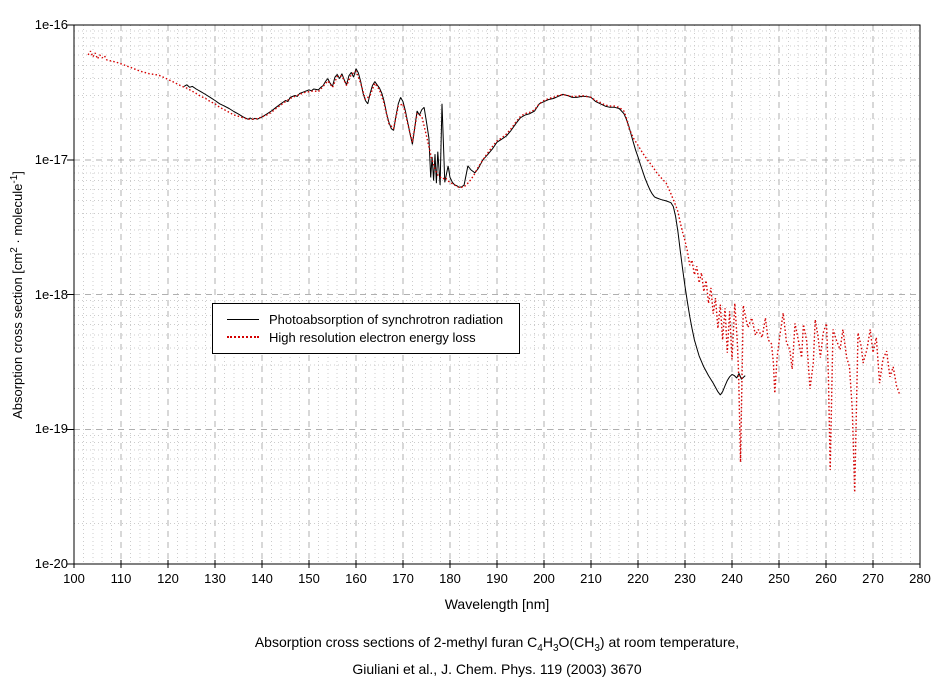 This screenshot has width=944, height=682. What do you see at coordinates (215, 578) in the screenshot?
I see `x-tick-label: 130` at bounding box center [215, 578].